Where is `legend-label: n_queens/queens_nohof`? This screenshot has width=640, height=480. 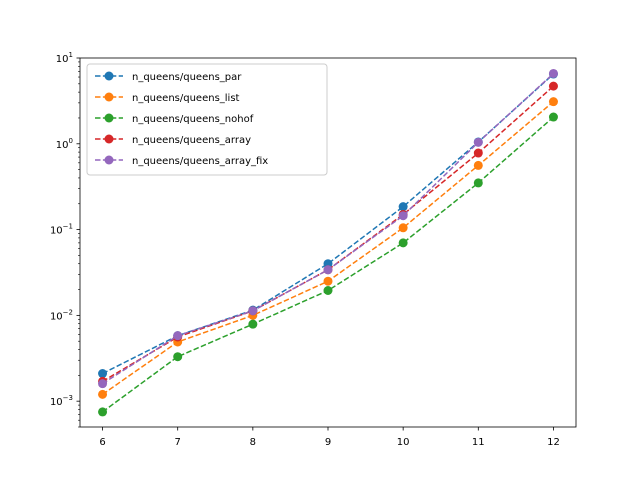 legend-label: n_queens/queens_nohof is located at coordinates (193, 119).